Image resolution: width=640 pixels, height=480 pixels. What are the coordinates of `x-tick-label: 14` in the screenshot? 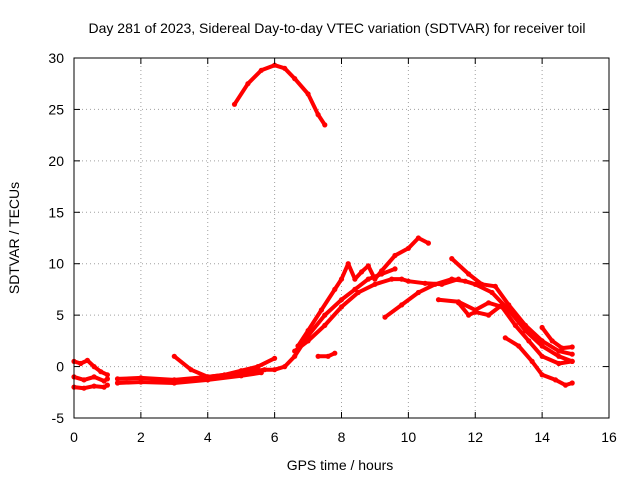 It's located at (542, 437).